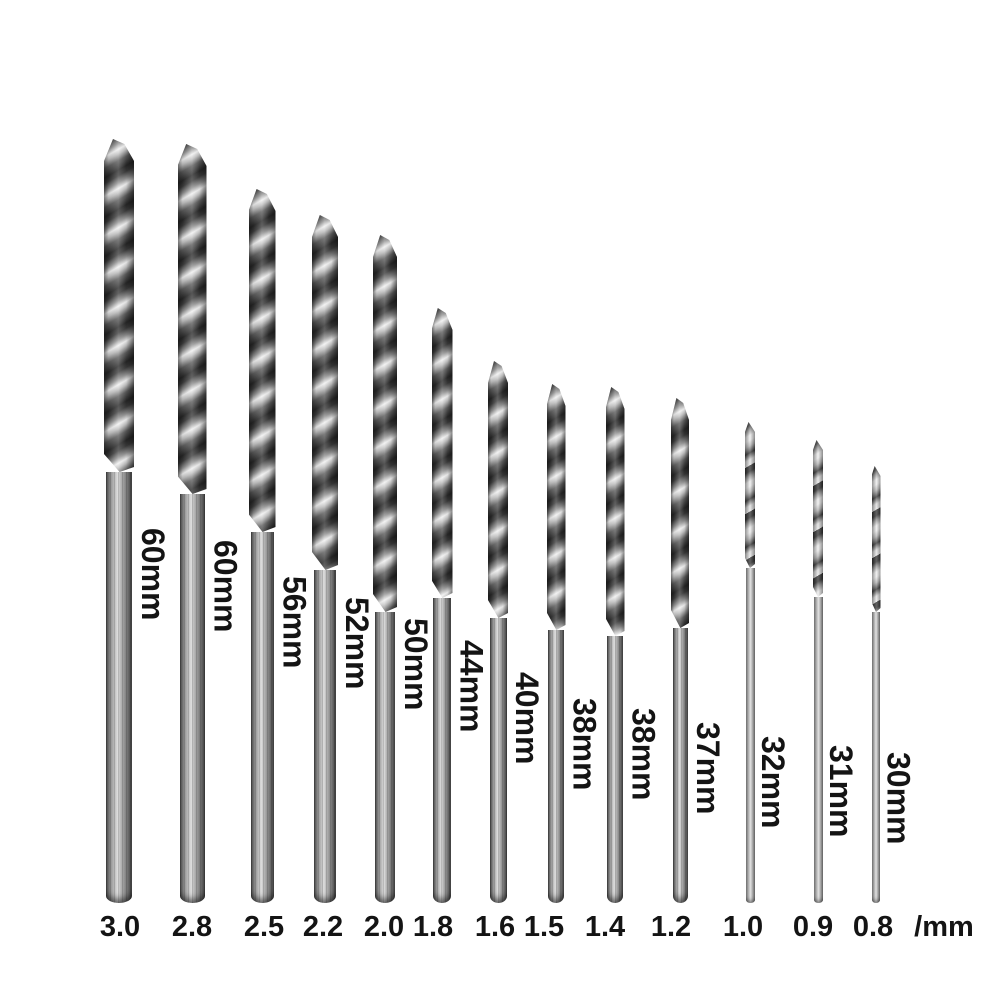 This screenshot has height=1000, width=1000. What do you see at coordinates (384, 927) in the screenshot?
I see `diameter-label-2.0: 2.0` at bounding box center [384, 927].